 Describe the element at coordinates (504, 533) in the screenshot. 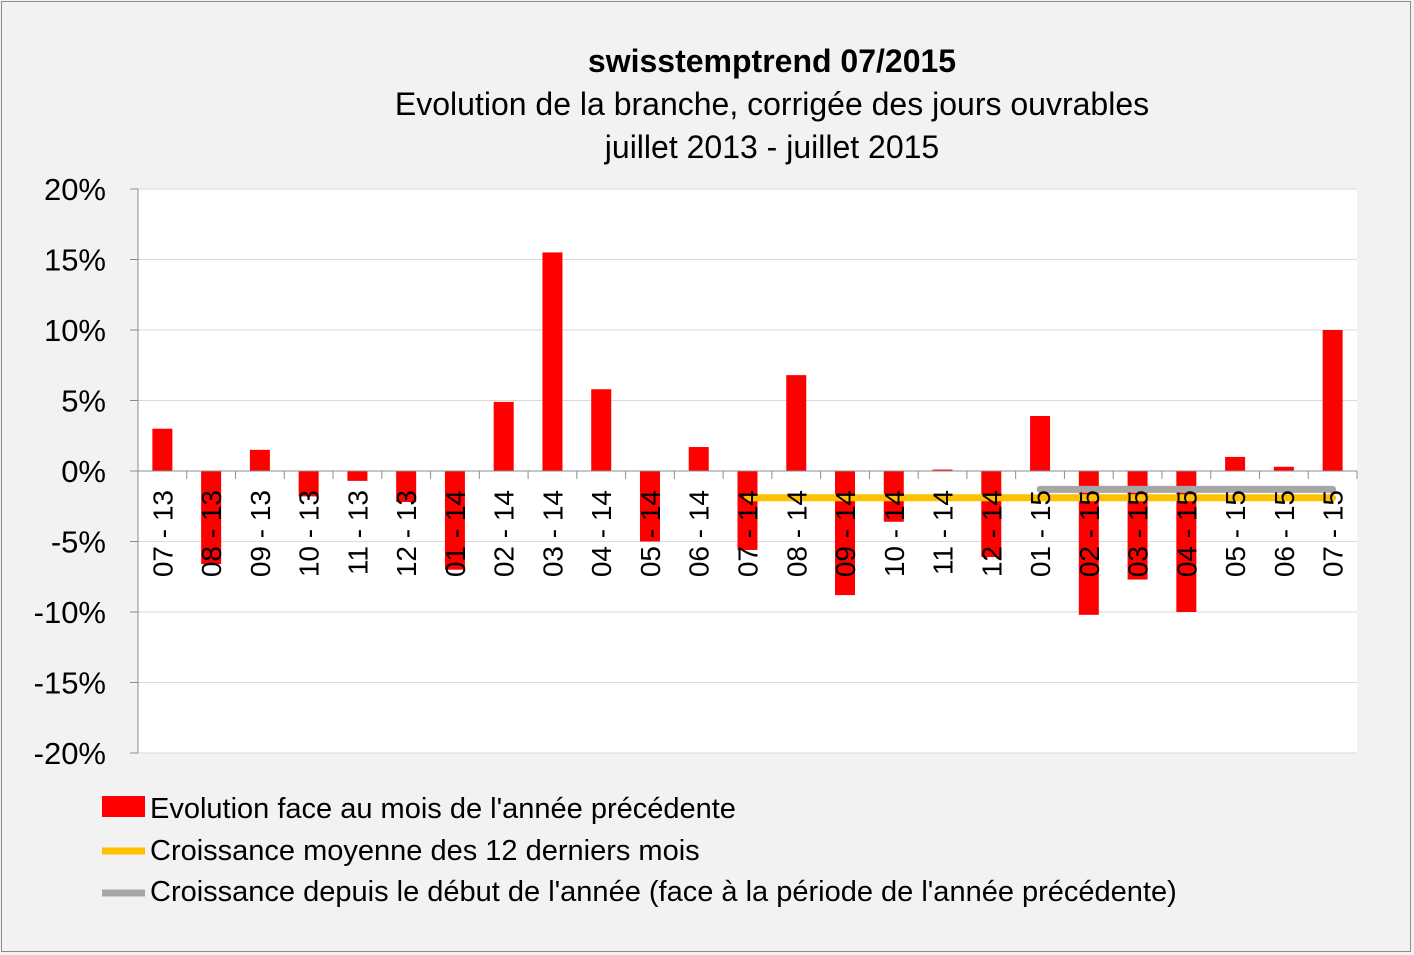

I see `x-tick-label: 02 - 14` at that location.